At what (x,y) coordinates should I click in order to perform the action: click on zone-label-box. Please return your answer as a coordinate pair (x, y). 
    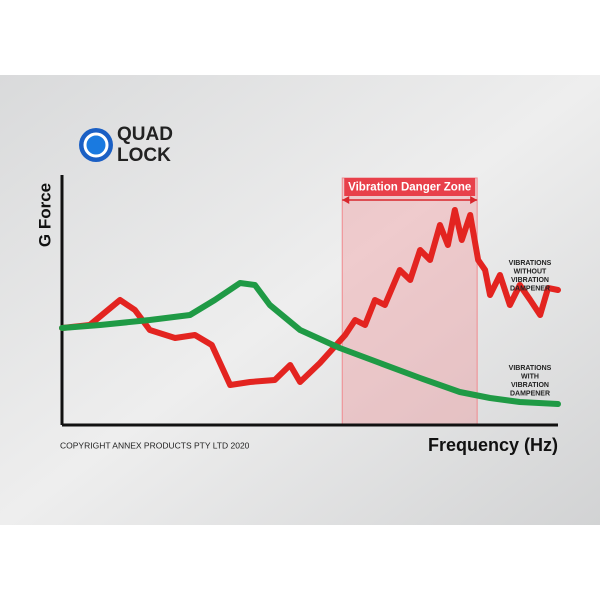
    Looking at the image, I should click on (410, 187).